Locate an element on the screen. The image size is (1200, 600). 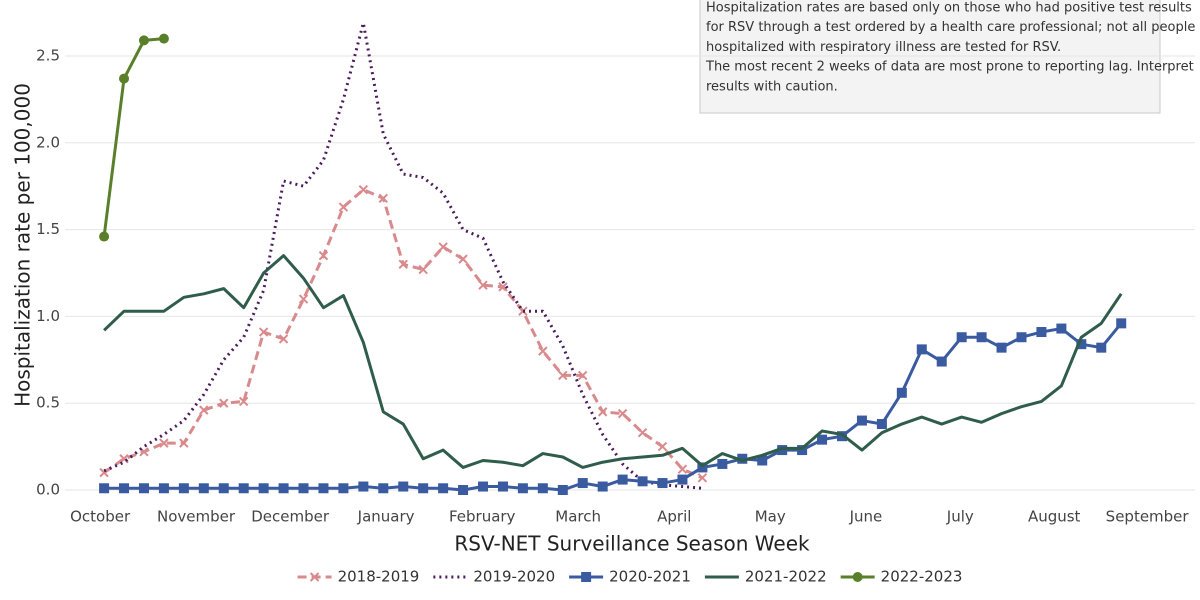
x-tick-label: August is located at coordinates (1054, 517).